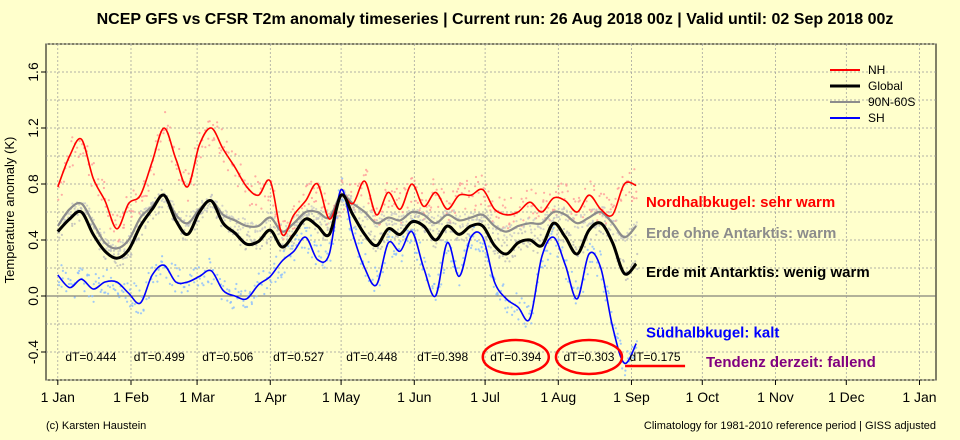 This screenshot has width=960, height=440. Describe the element at coordinates (775, 397) in the screenshot. I see `x-tick-label: 1 Nov` at that location.